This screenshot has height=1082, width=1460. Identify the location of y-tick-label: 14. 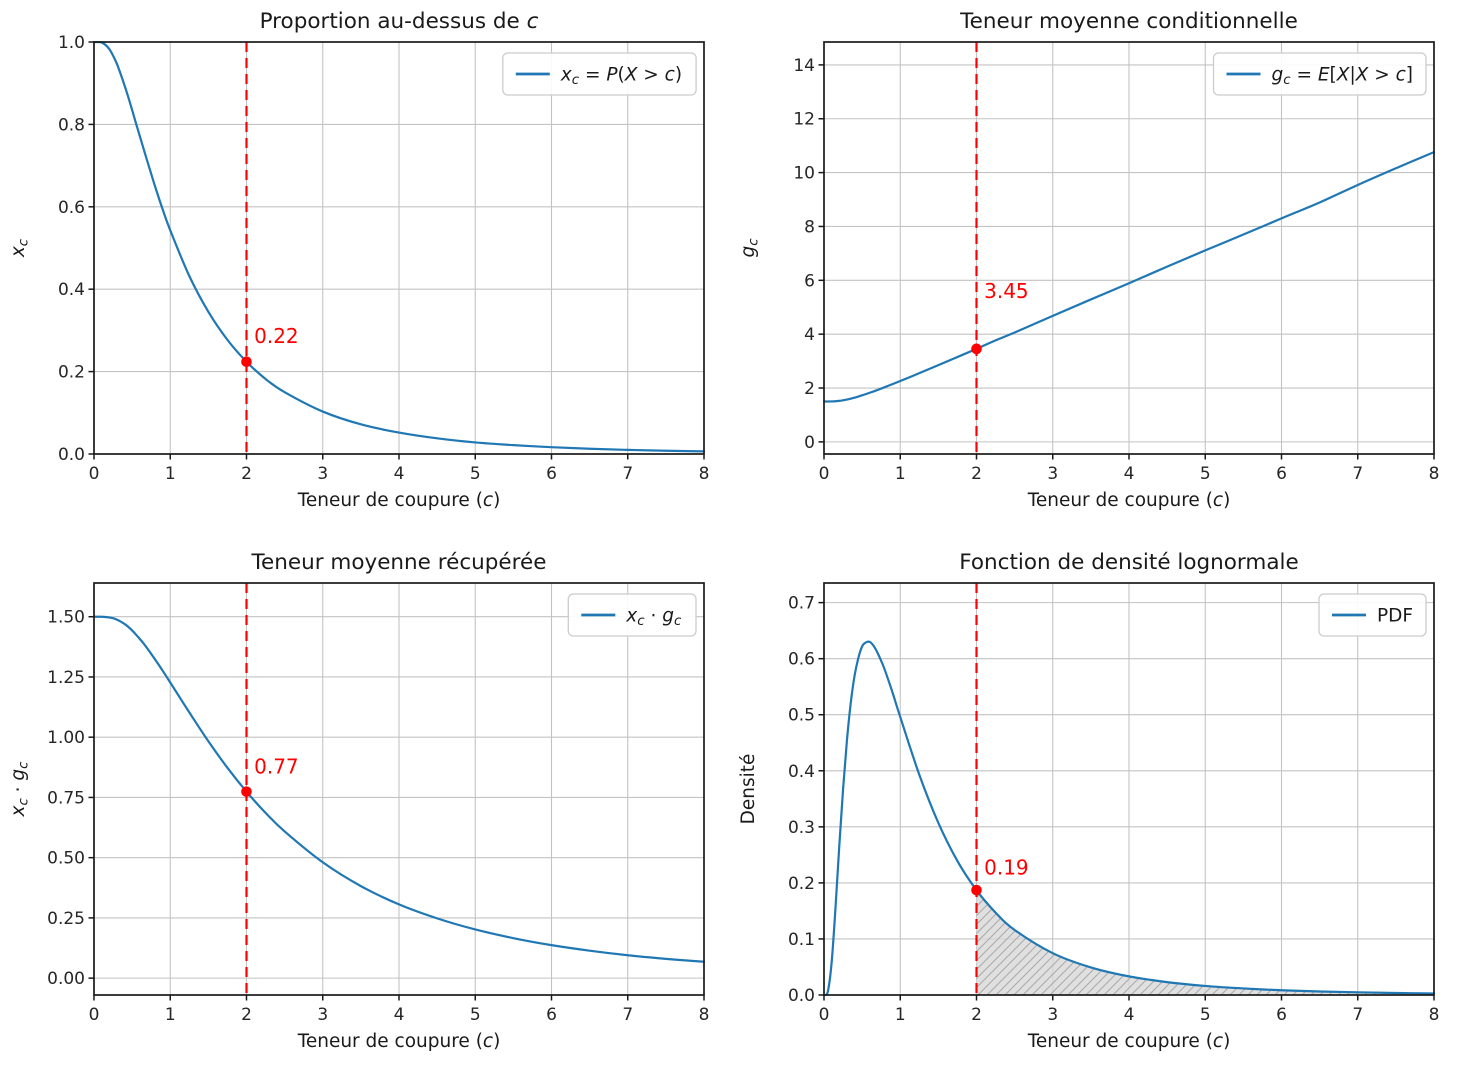
(804, 66).